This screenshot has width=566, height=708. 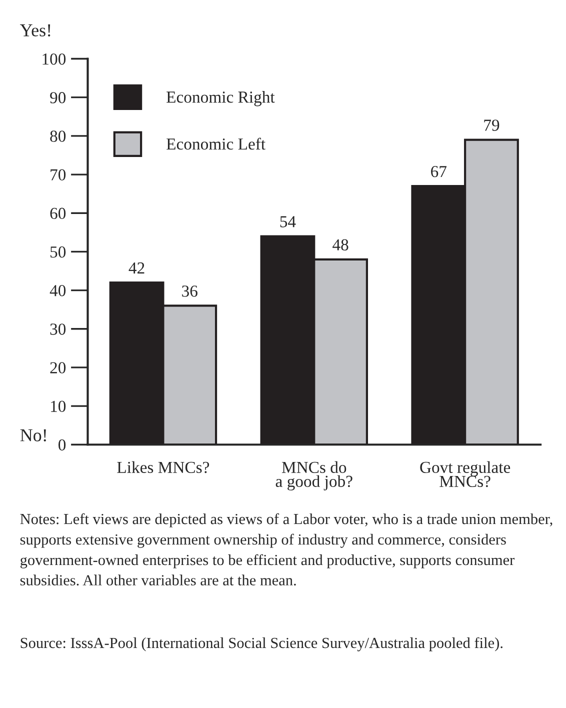 I want to click on y-tick-label: 90, so click(x=58, y=98).